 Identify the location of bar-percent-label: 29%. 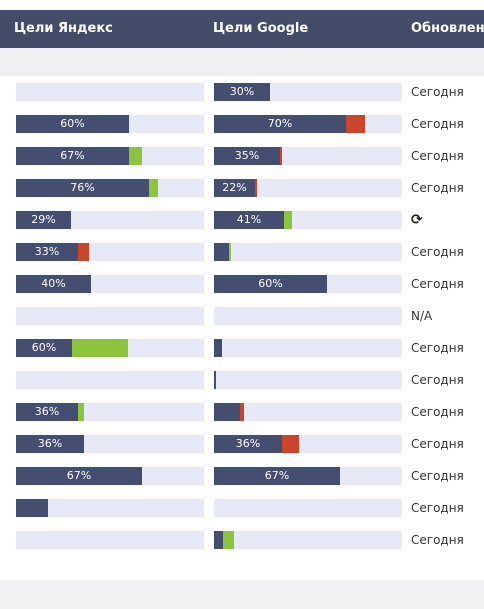
(43, 219).